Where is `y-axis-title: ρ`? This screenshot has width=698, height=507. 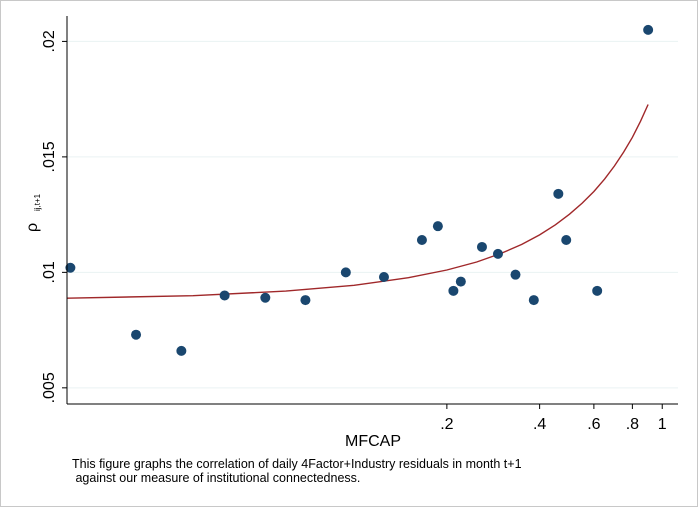
y-axis-title: ρ is located at coordinates (32, 227).